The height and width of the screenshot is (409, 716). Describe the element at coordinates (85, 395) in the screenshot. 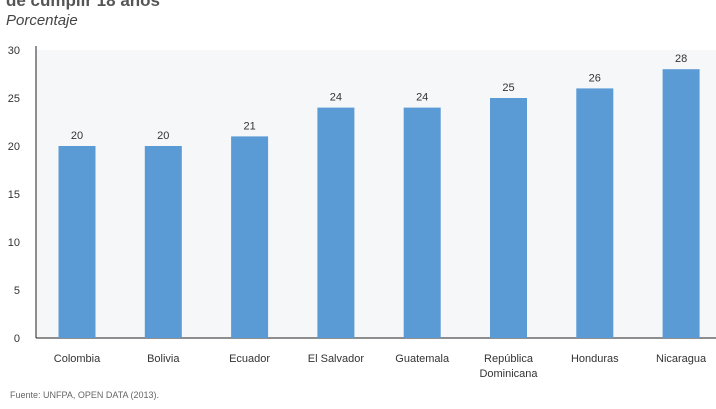

I see `source-note: Fuente: UNFPA, OPEN DATA (2013).` at that location.